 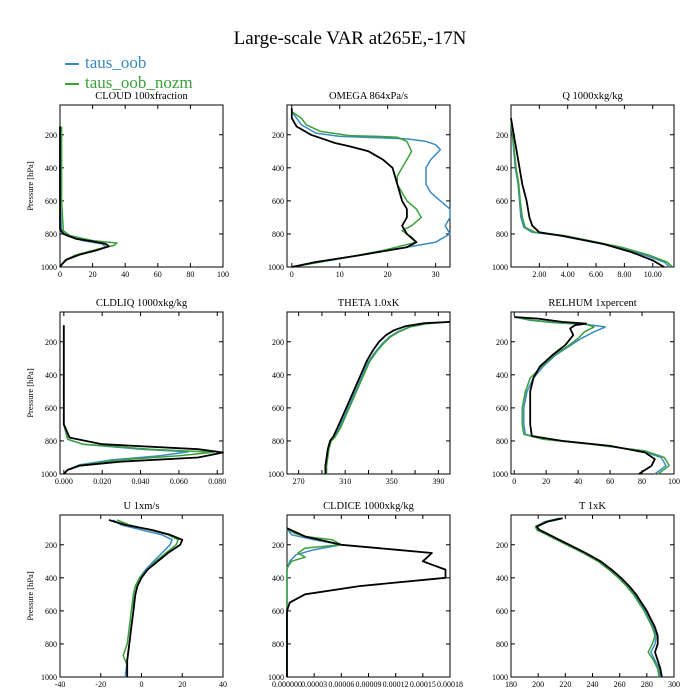 What do you see at coordinates (538, 684) in the screenshot?
I see `x-tick-label: 200` at bounding box center [538, 684].